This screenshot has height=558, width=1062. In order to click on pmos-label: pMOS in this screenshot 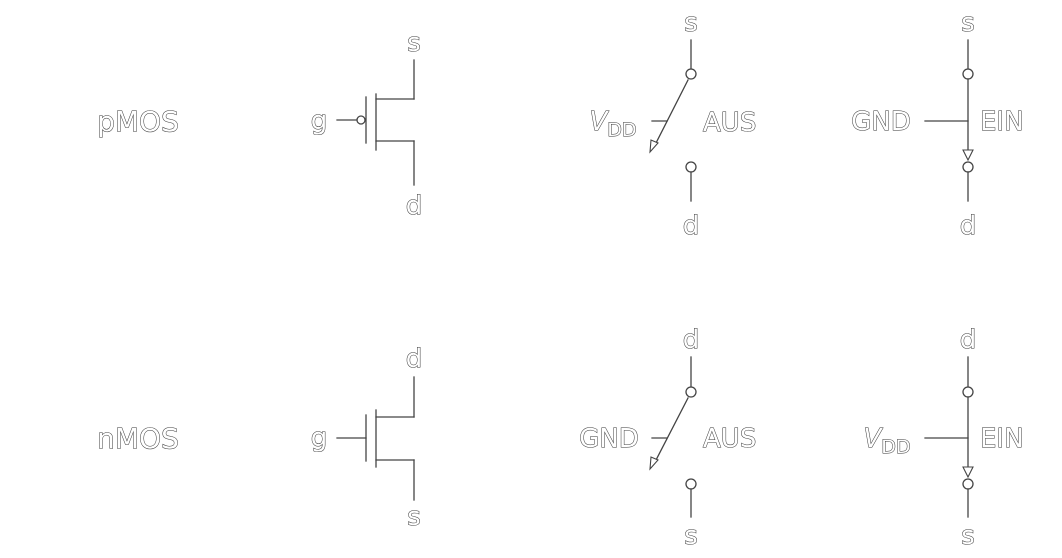, I will do `click(138, 121)`.